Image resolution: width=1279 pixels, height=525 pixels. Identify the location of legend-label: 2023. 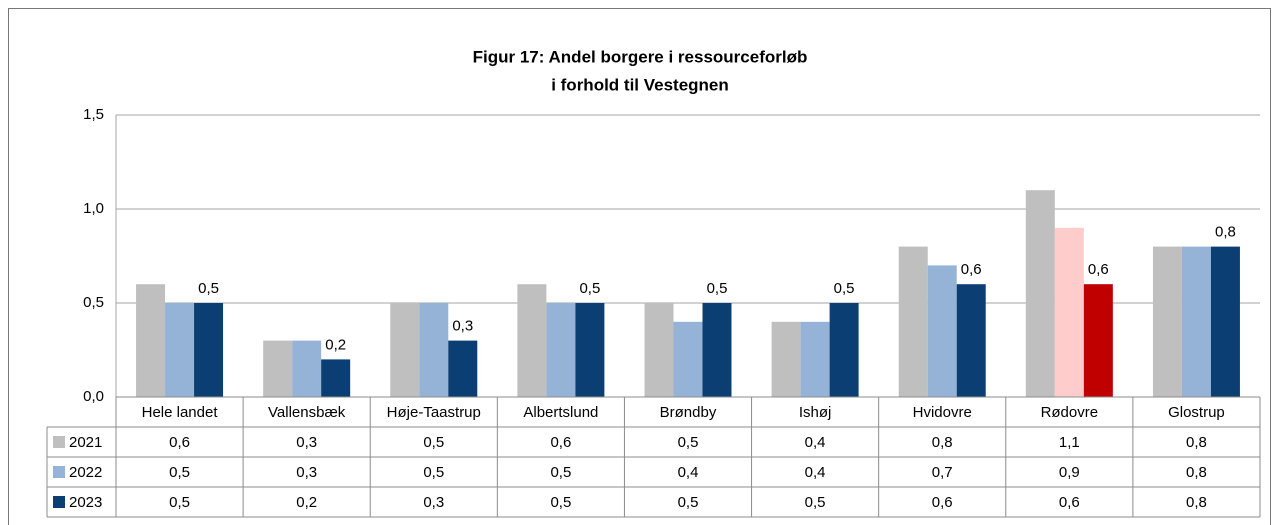
(85, 502).